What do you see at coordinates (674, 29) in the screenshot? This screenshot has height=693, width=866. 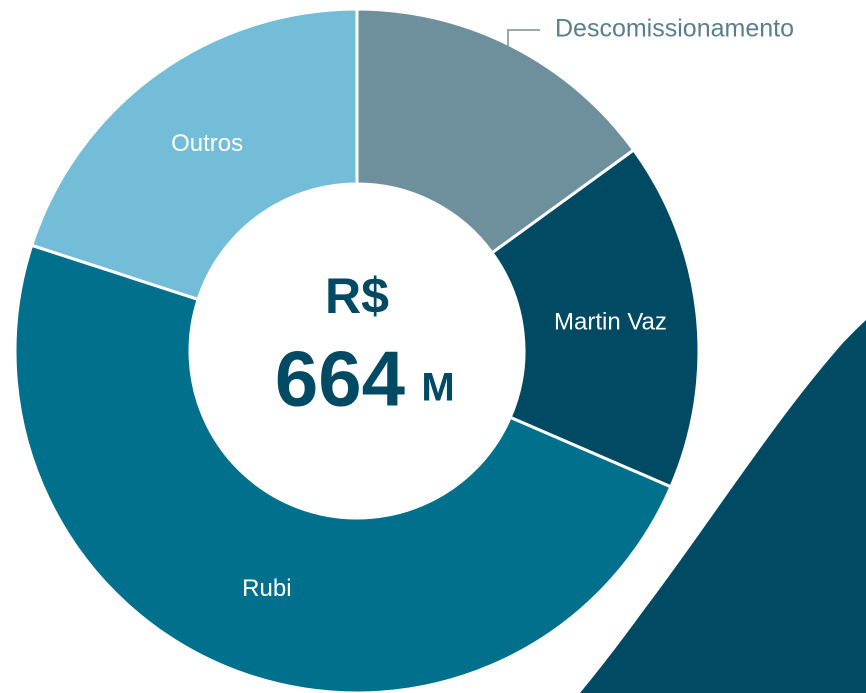 I see `slice-label: Descomissionamento` at bounding box center [674, 29].